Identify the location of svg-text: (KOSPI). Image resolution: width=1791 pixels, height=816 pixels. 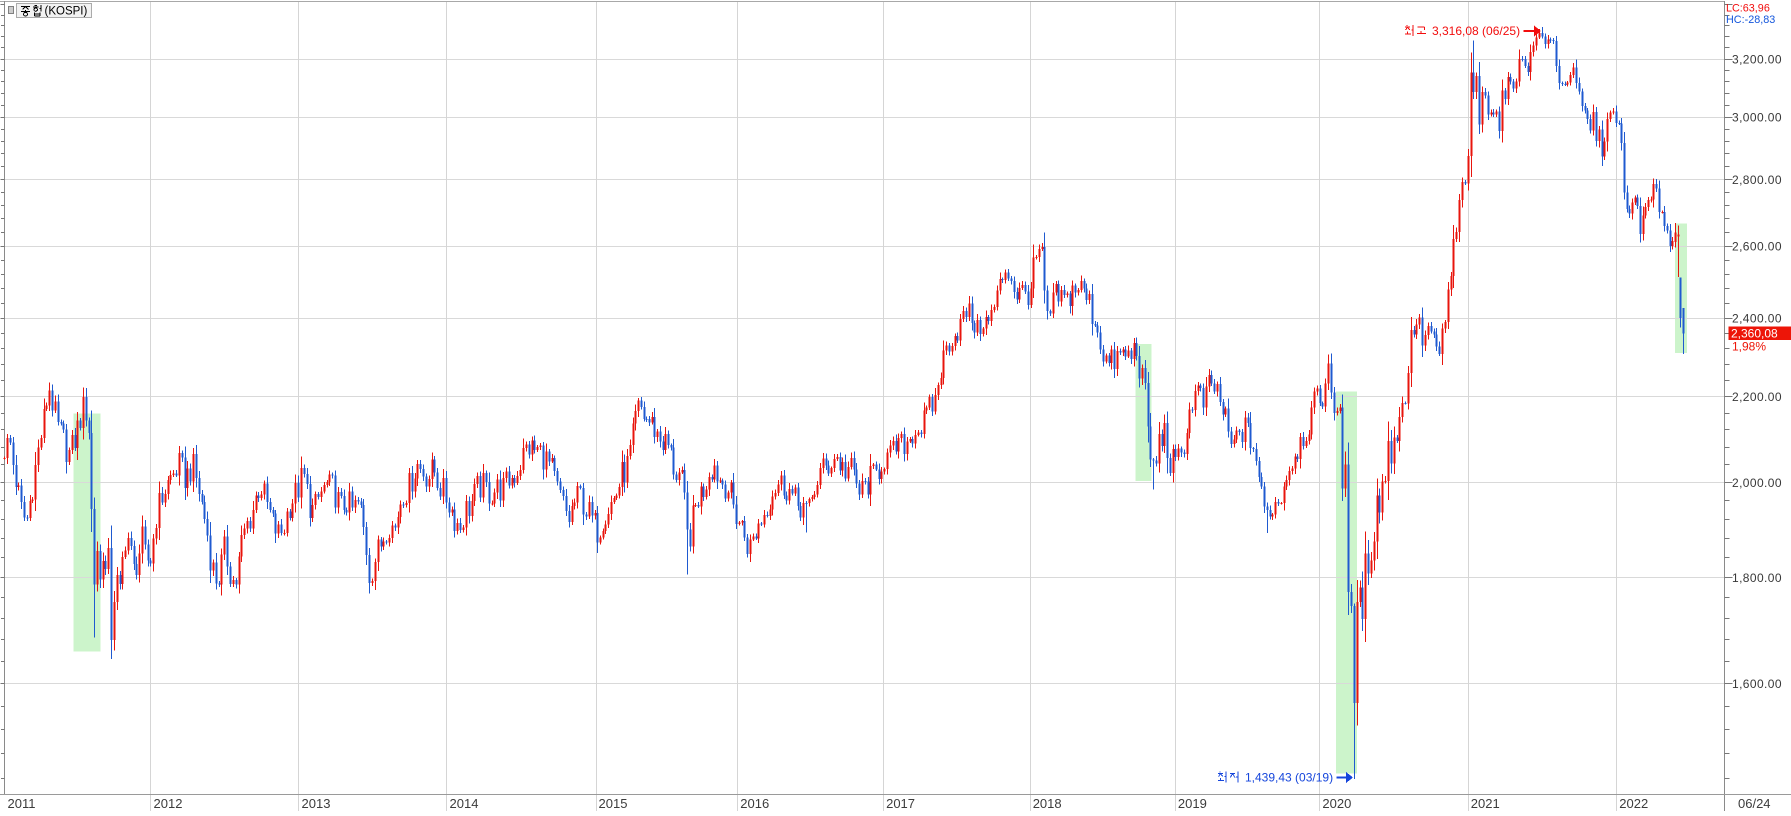
(66, 12).